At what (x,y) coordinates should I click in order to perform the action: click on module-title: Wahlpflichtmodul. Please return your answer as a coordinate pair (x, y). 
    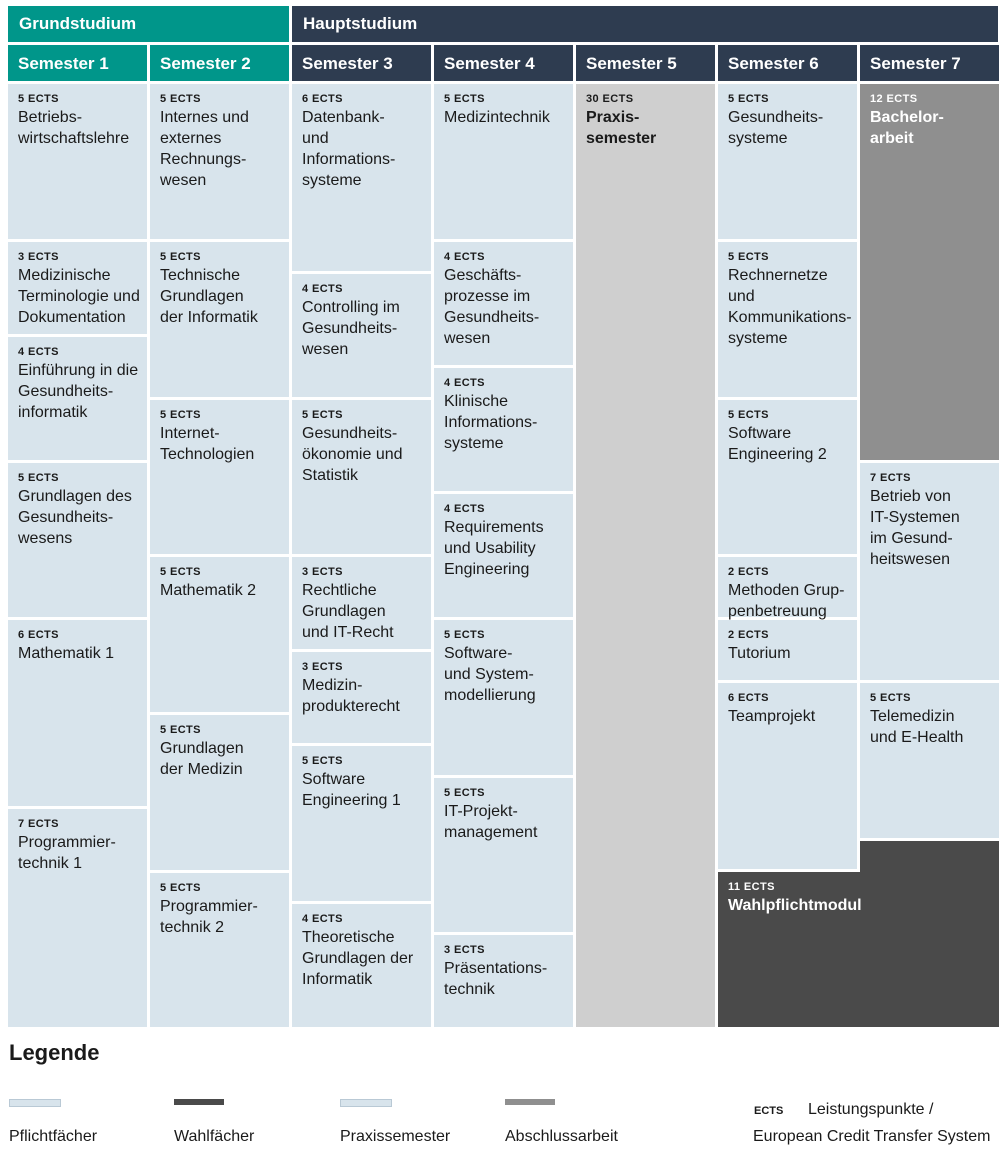
    Looking at the image, I should click on (795, 905).